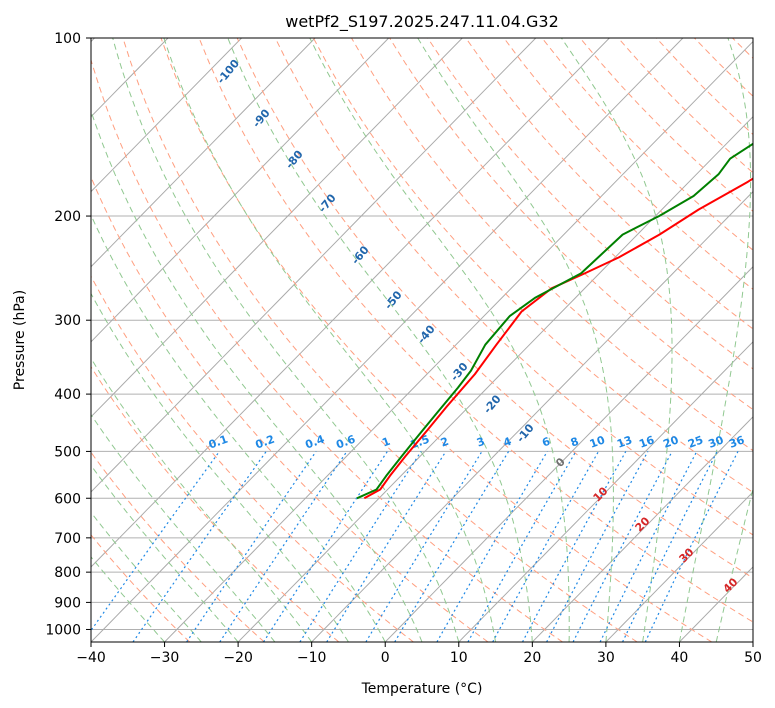 This screenshot has height=708, width=775. Describe the element at coordinates (327, 203) in the screenshot. I see `dry-adiabat-label: -70` at that location.